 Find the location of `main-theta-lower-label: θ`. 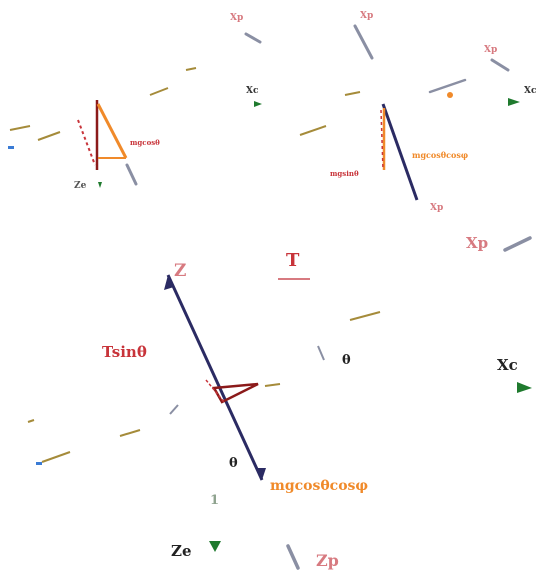

main-theta-lower-label: θ is located at coordinates (233, 463).